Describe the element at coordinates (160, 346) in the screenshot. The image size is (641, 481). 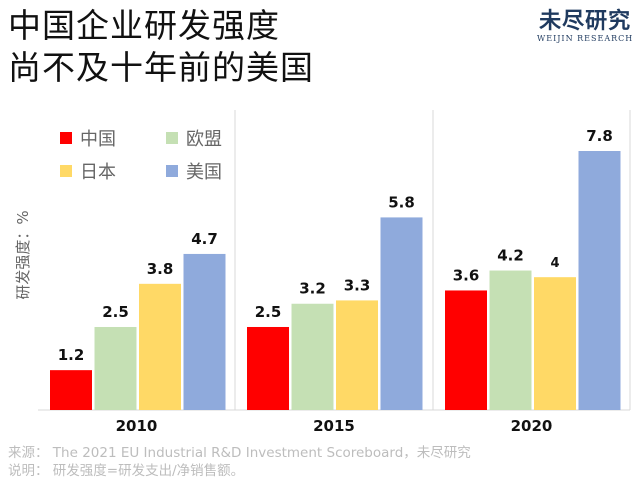
I see `bar-2010-日本` at that location.